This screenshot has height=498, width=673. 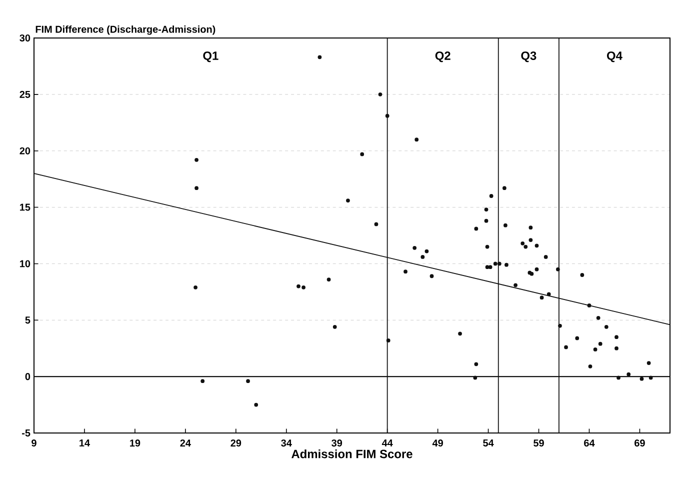 I want to click on annotation: Q4, so click(x=614, y=56).